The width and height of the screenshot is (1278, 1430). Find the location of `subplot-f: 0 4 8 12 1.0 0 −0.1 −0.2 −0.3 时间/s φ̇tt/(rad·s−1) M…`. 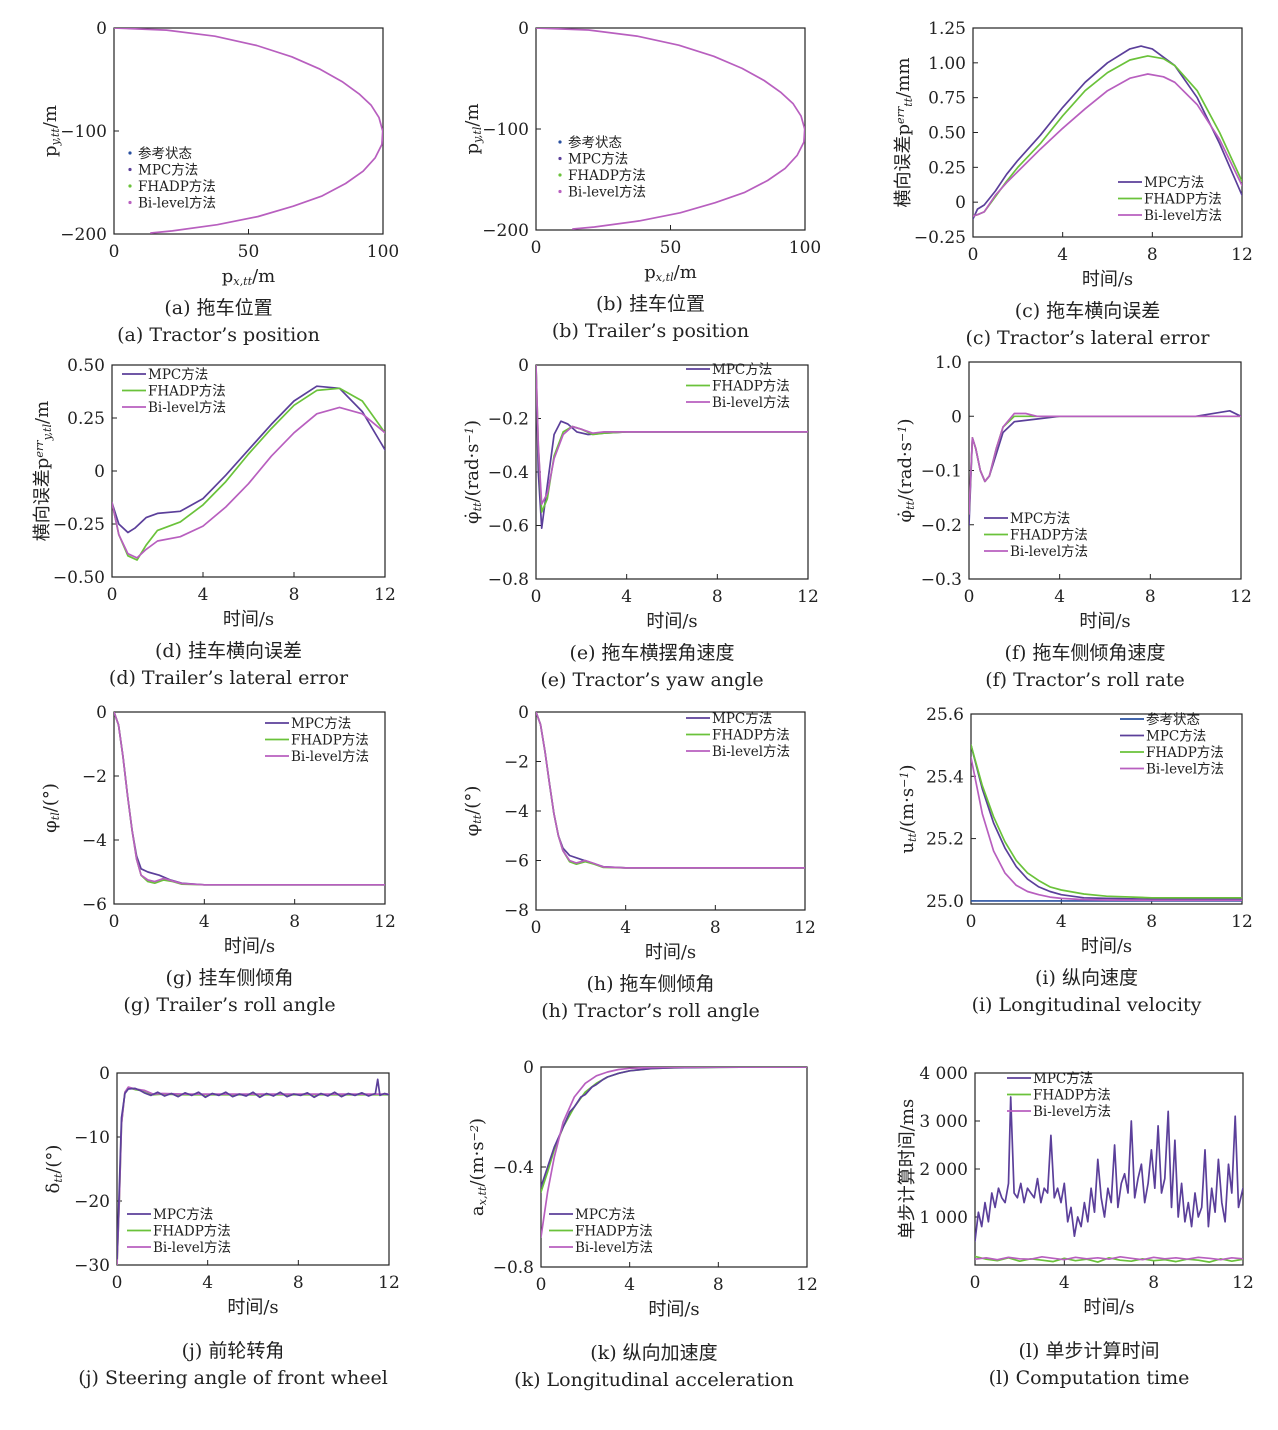

subplot-f: 0 4 8 12 1.0 0 −0.1 −0.2 −0.3 时间/s φ̇tt/(rad·s−1) M… is located at coordinates (1073, 522).